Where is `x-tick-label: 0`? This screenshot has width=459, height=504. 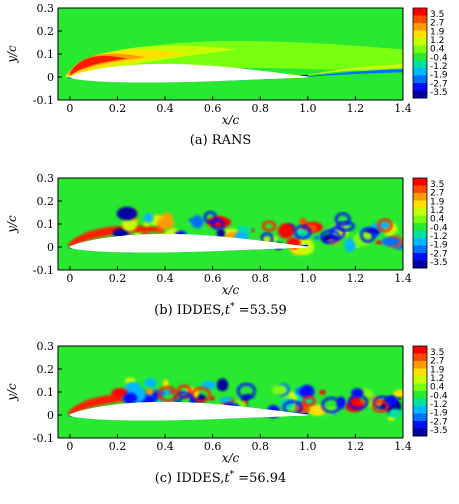 x-tick-label: 0 is located at coordinates (69, 108).